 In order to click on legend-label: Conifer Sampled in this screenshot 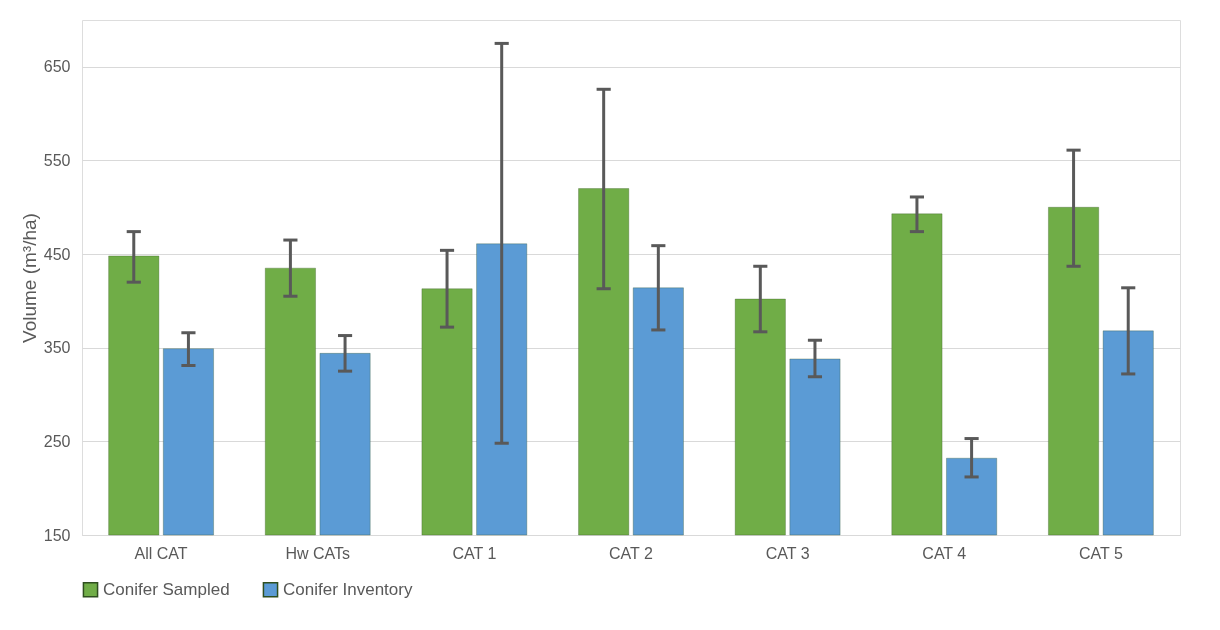, I will do `click(166, 589)`.